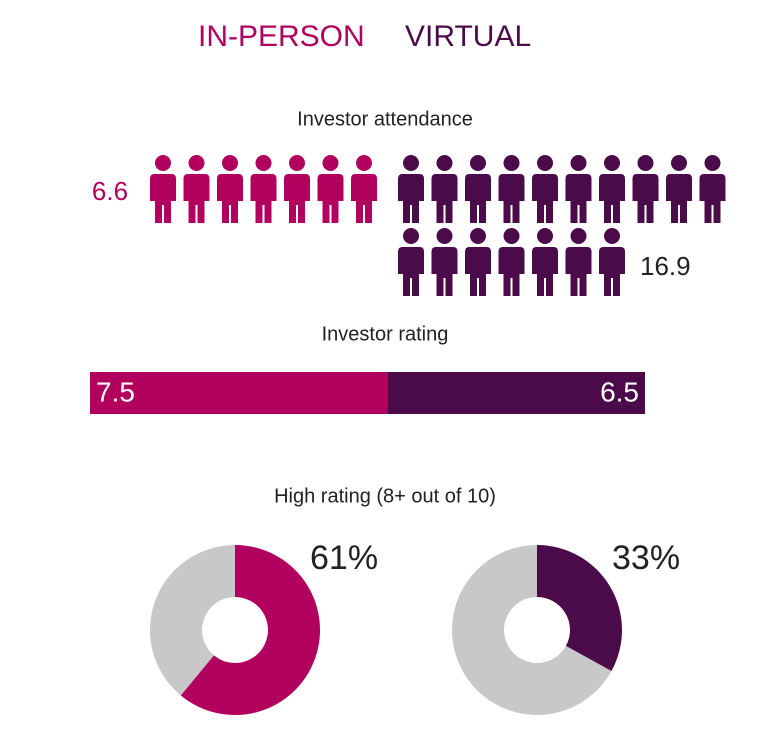 The image size is (760, 740). Describe the element at coordinates (385, 496) in the screenshot. I see `high-rating-title: High rating (8+ out of 10)` at that location.